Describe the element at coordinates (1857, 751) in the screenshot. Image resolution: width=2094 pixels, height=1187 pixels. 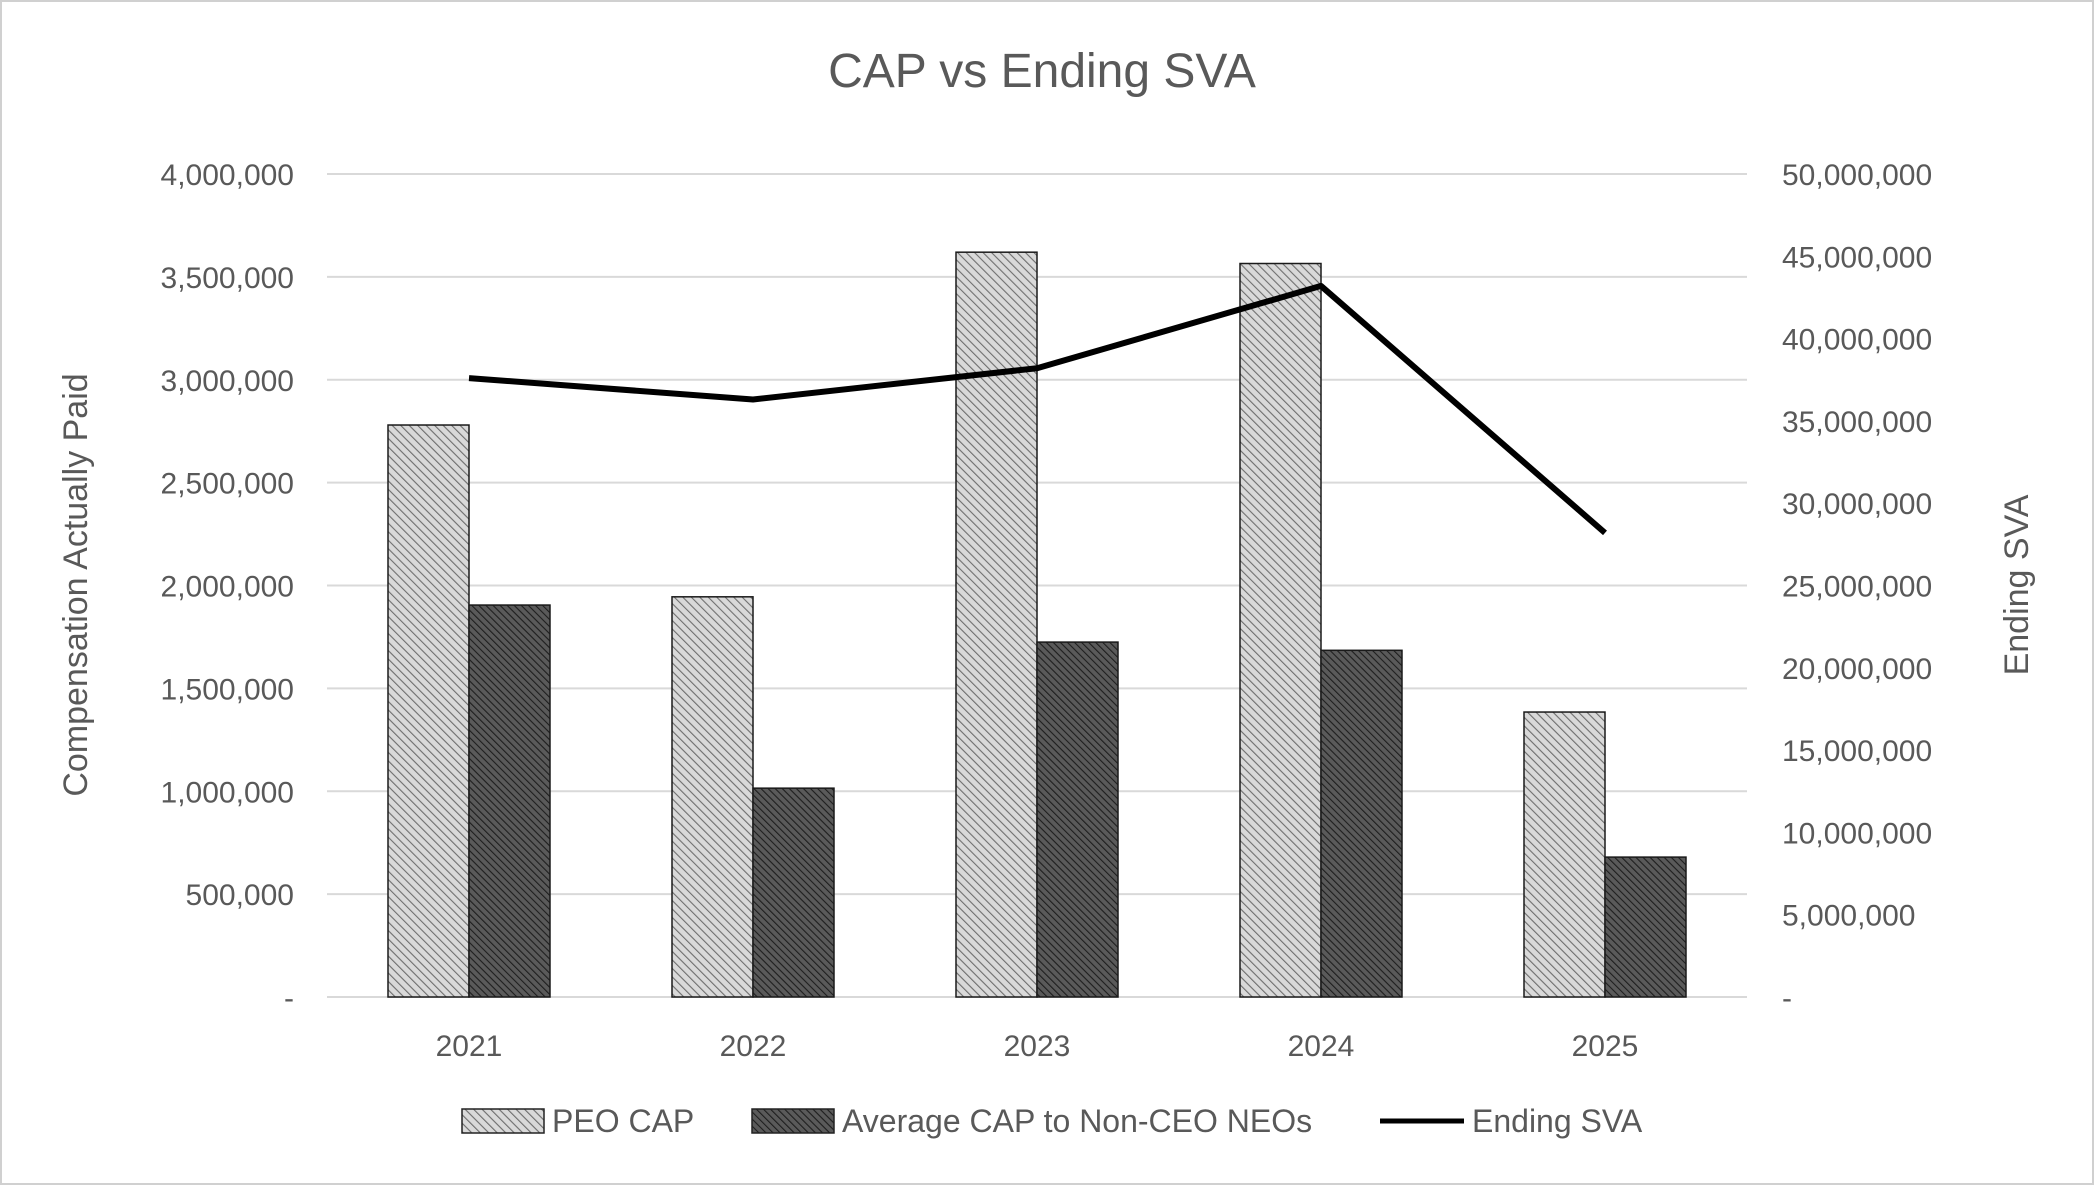
I see `right-tick-label: 15,000,000` at that location.